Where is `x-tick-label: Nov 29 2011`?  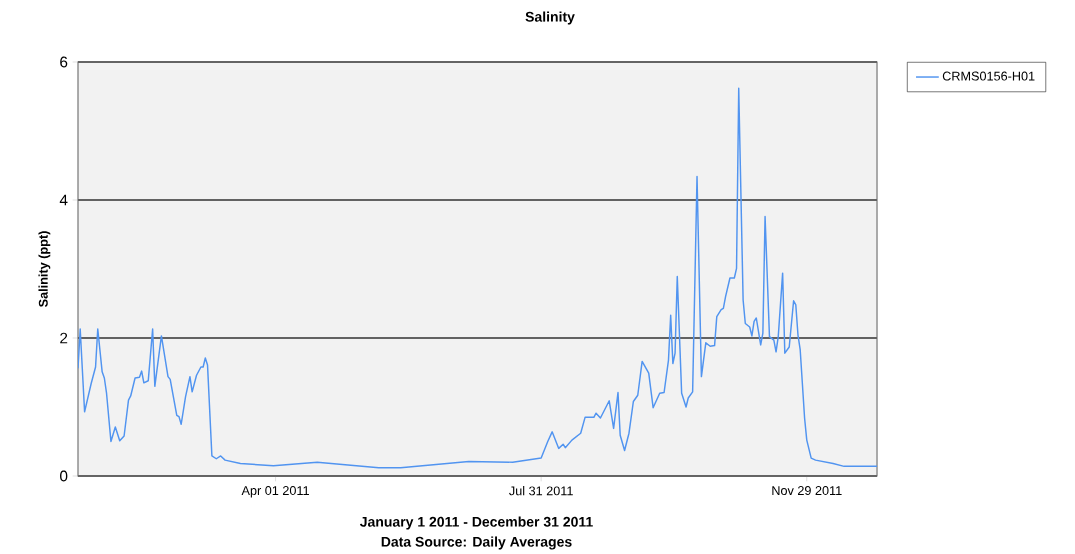
x-tick-label: Nov 29 2011 is located at coordinates (807, 491).